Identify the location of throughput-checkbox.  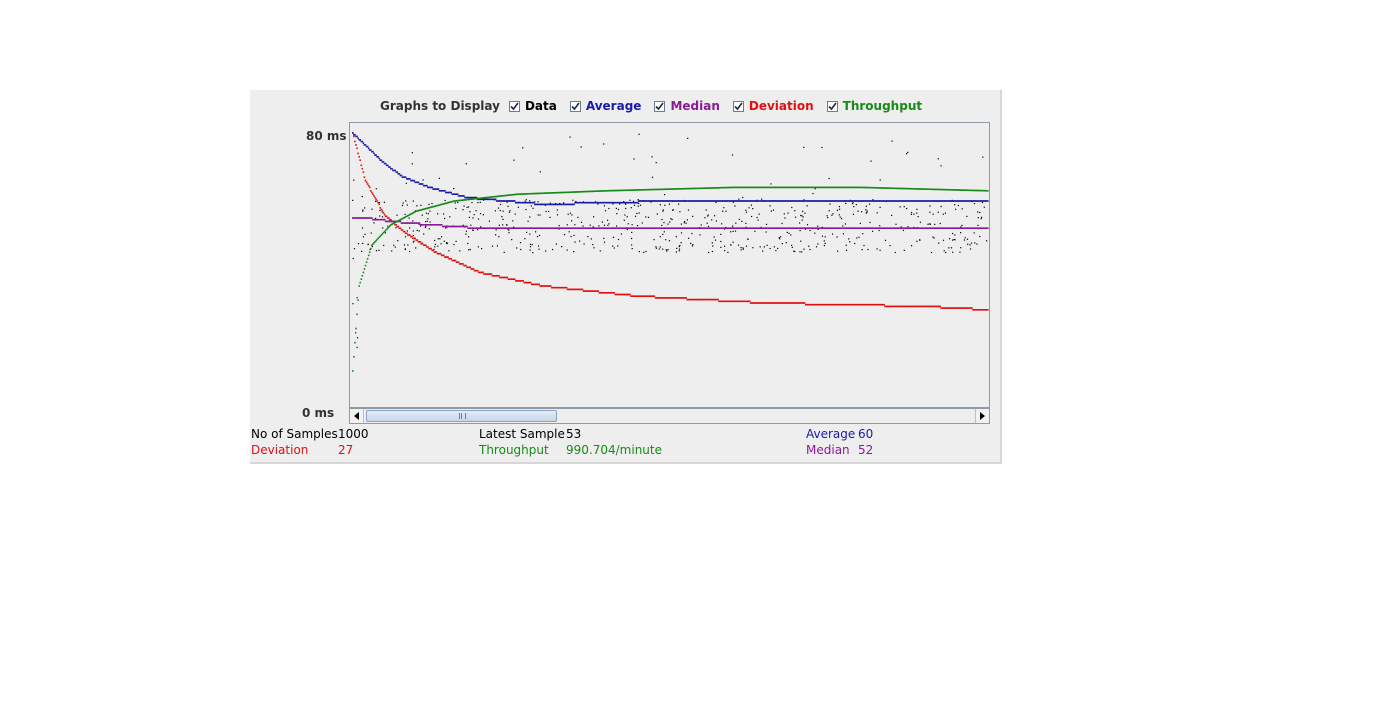
(832, 106).